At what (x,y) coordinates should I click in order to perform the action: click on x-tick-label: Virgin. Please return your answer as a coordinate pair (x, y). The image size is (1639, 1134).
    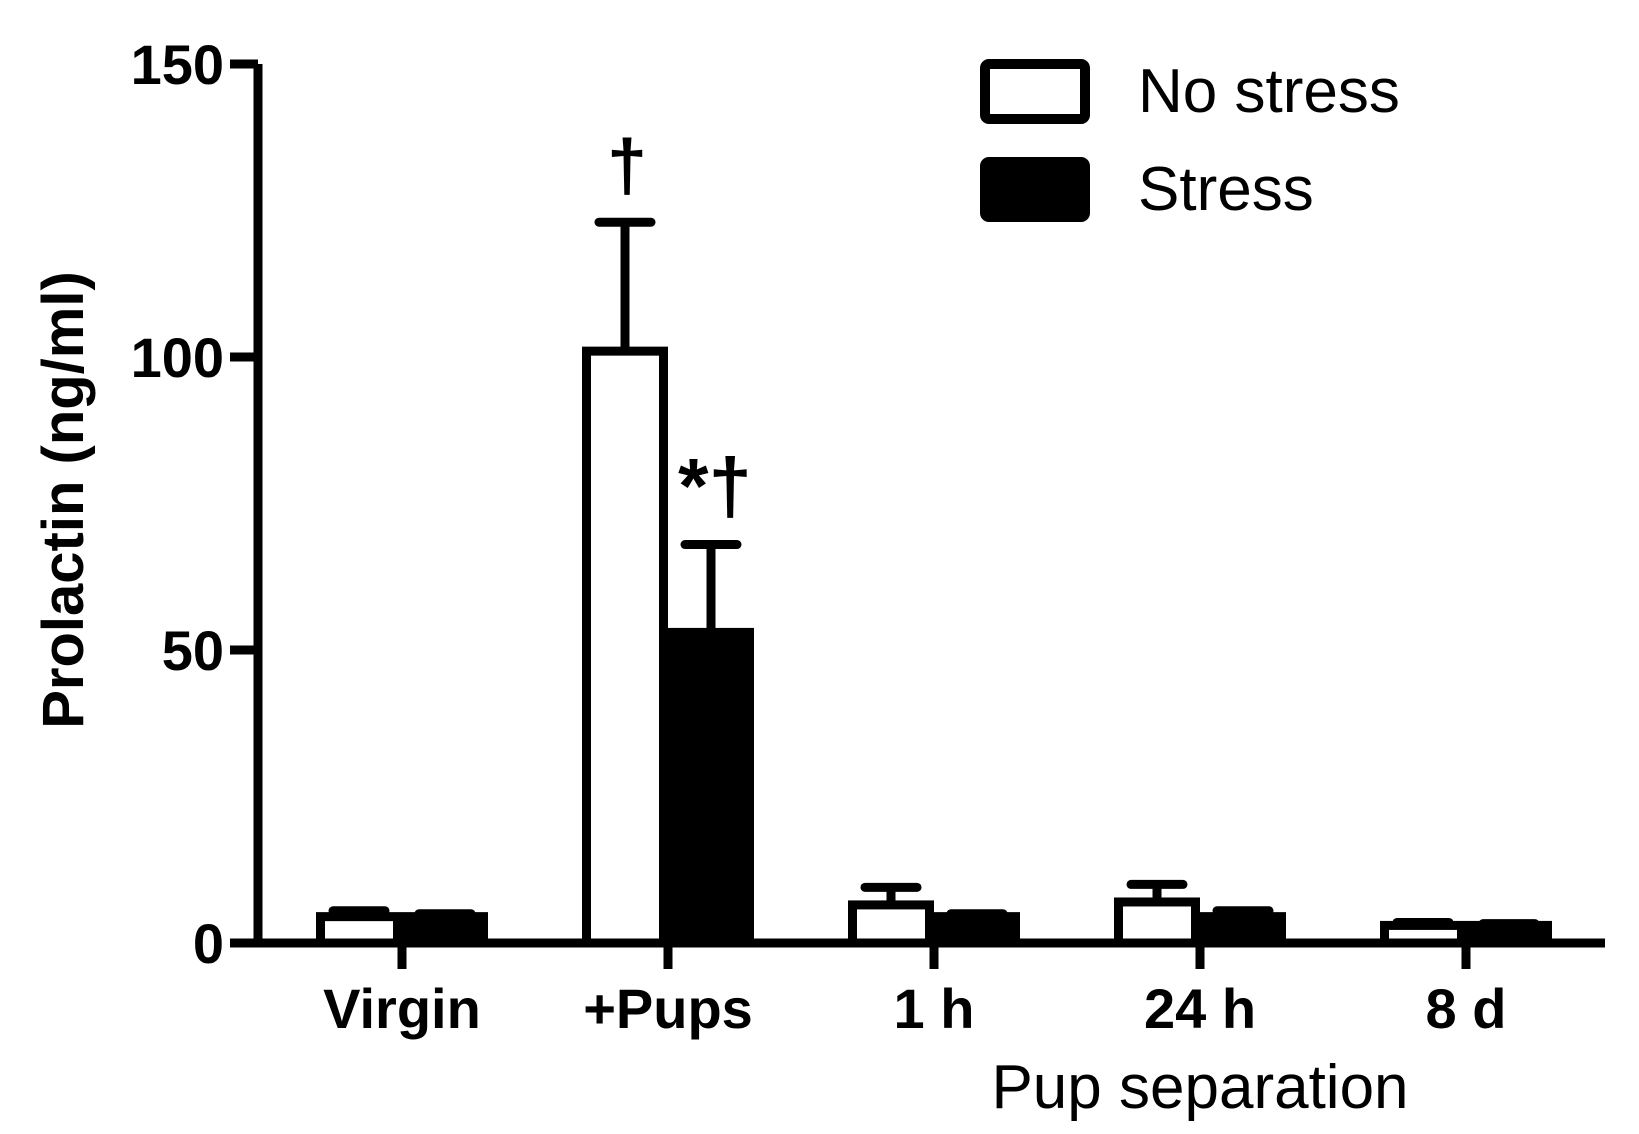
    Looking at the image, I should click on (402, 1008).